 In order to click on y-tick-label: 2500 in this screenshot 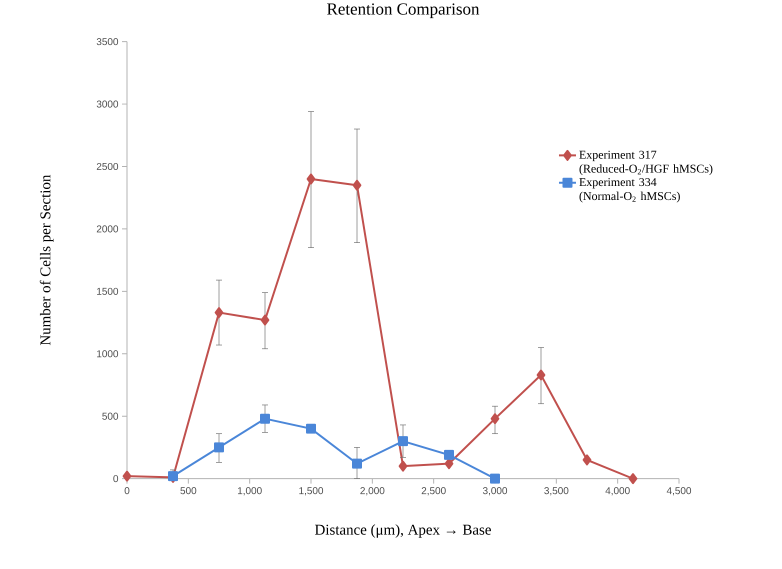, I will do `click(107, 166)`.